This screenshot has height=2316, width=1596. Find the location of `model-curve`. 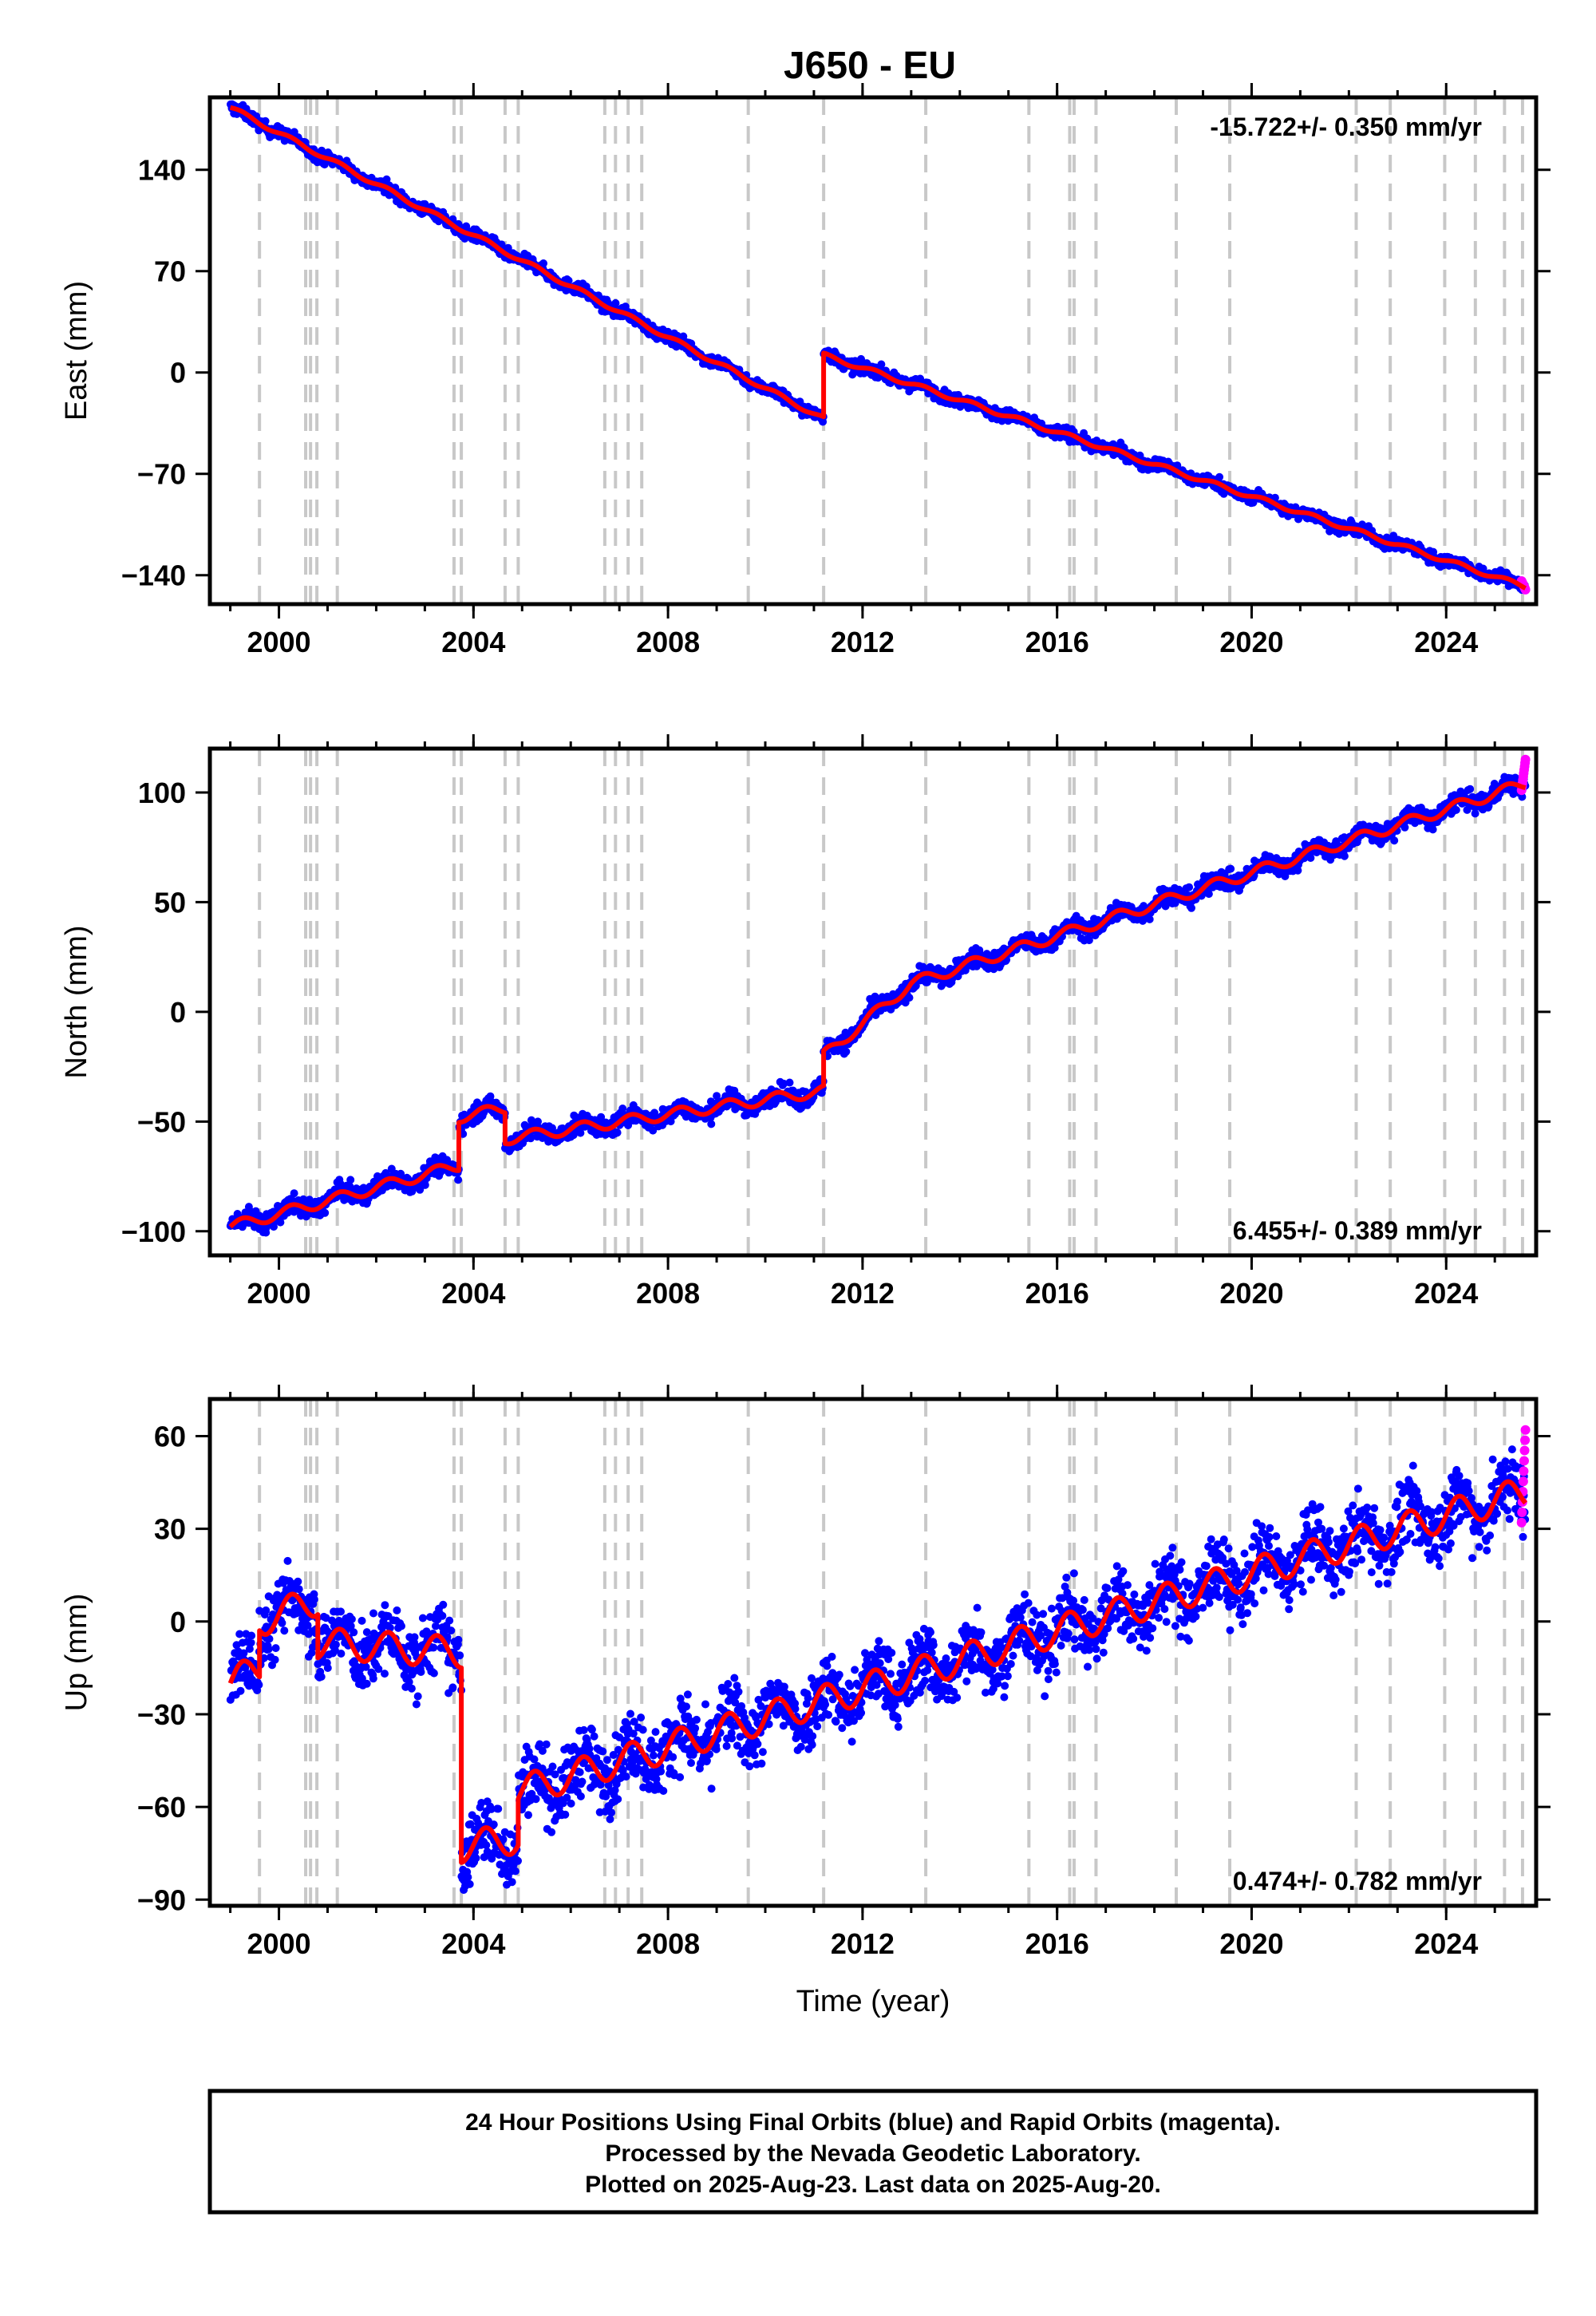

model-curve is located at coordinates (877, 1672).